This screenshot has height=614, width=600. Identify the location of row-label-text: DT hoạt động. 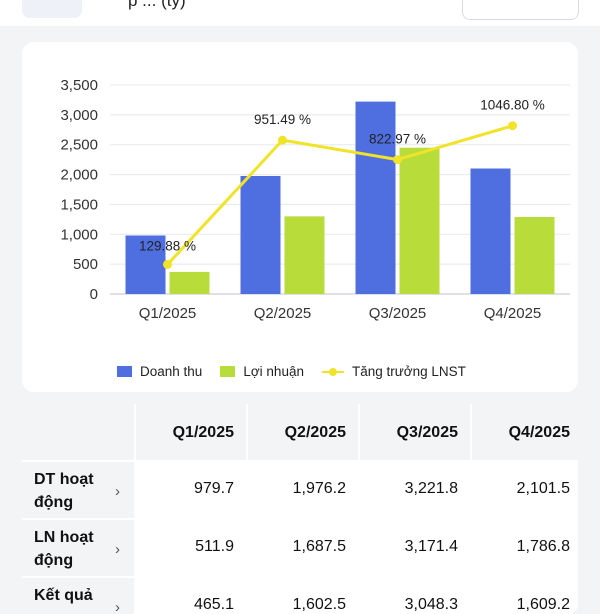
(64, 491).